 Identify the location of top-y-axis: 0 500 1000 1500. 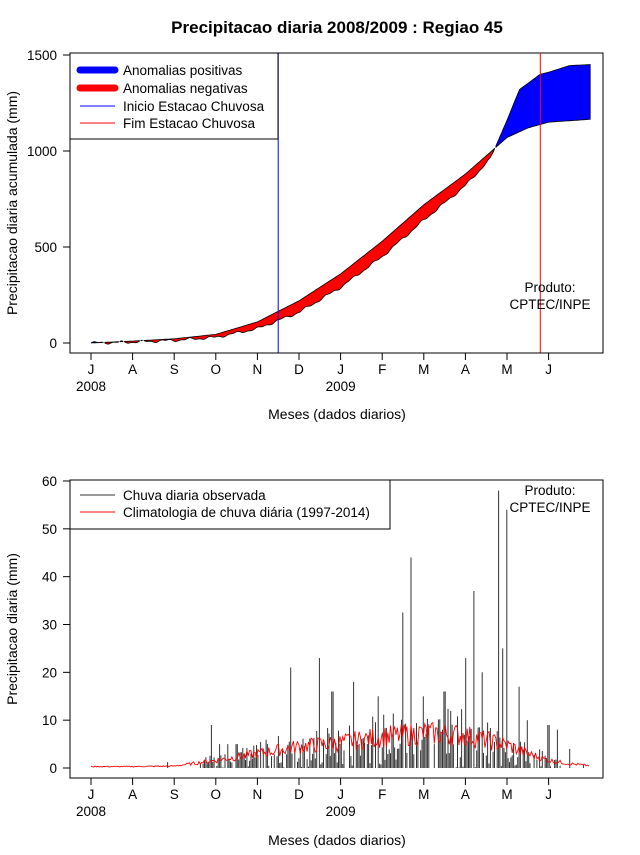
(49, 199).